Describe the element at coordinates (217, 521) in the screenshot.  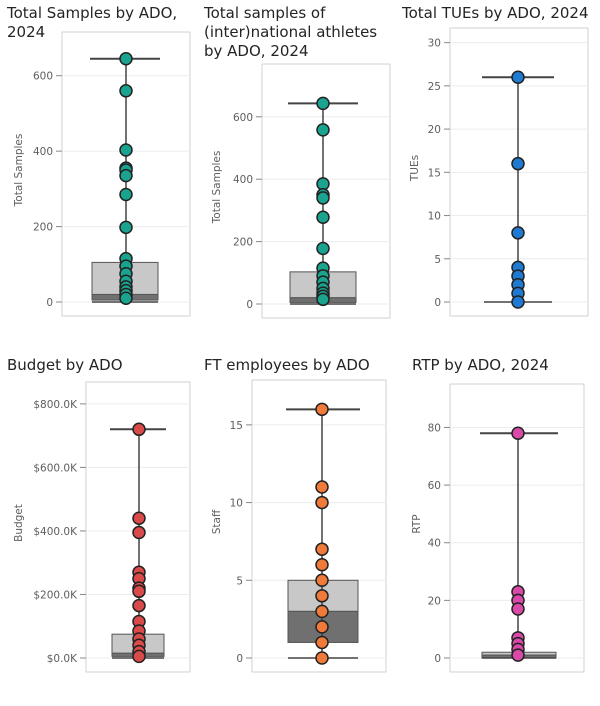
I see `y-axis-title: Staff` at that location.